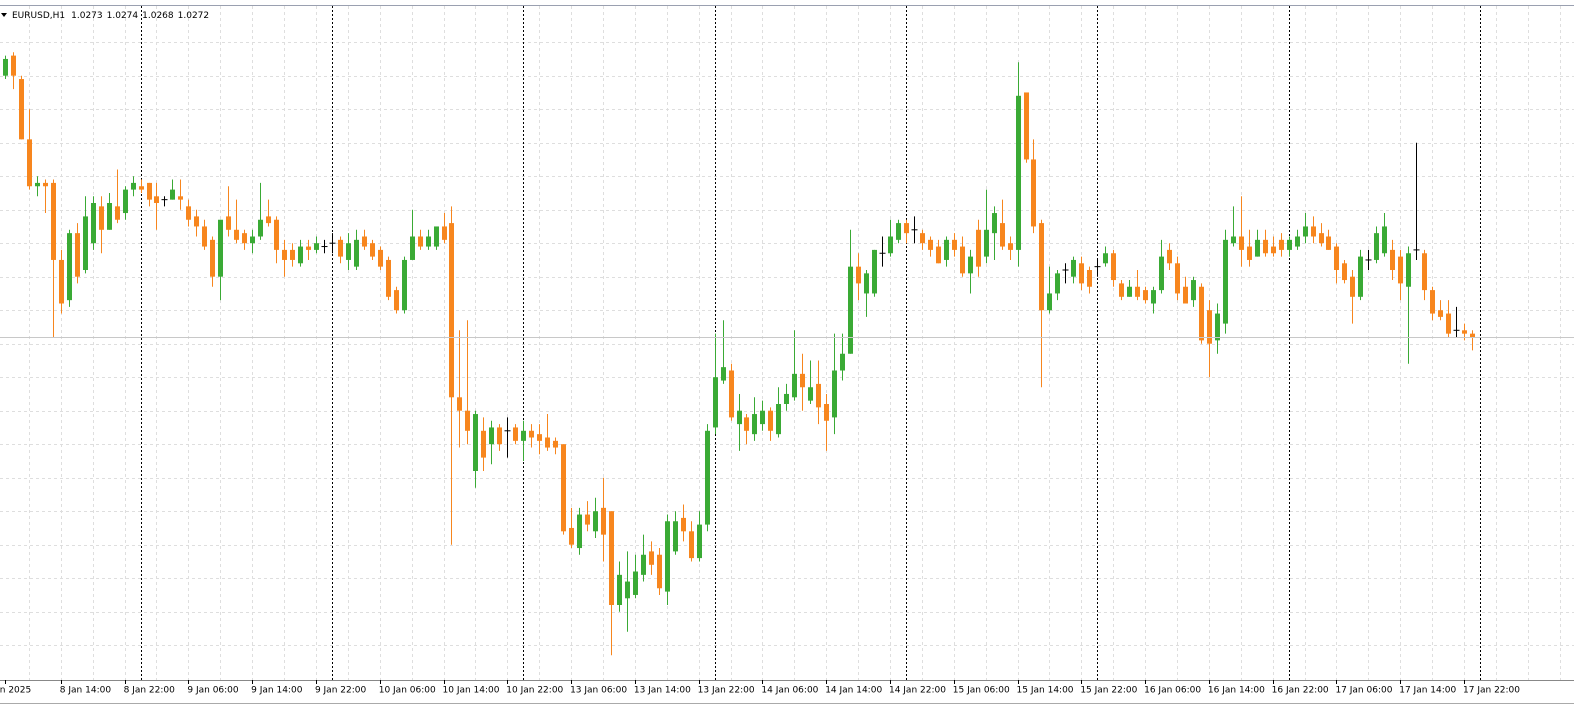  What do you see at coordinates (1300, 691) in the screenshot?
I see `x-tick-label: 16 Jan 22:00` at bounding box center [1300, 691].